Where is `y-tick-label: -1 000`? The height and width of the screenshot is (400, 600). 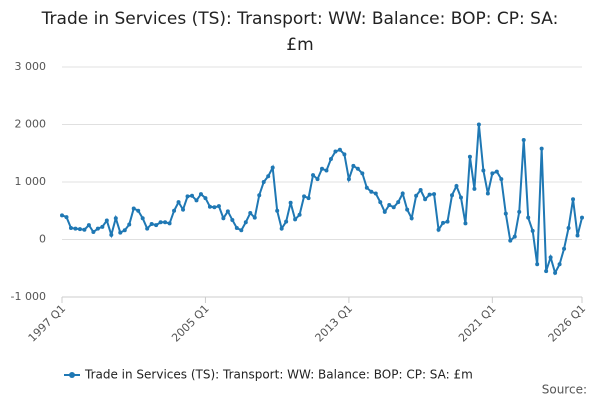 y-tick-label: -1 000 is located at coordinates (28, 296).